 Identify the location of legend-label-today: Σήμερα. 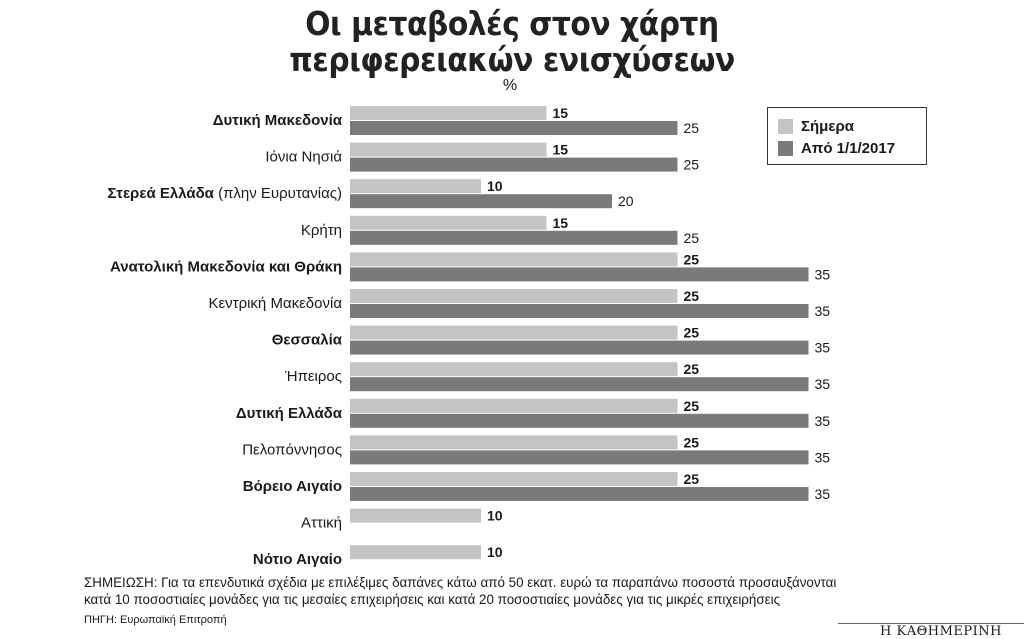
(827, 126).